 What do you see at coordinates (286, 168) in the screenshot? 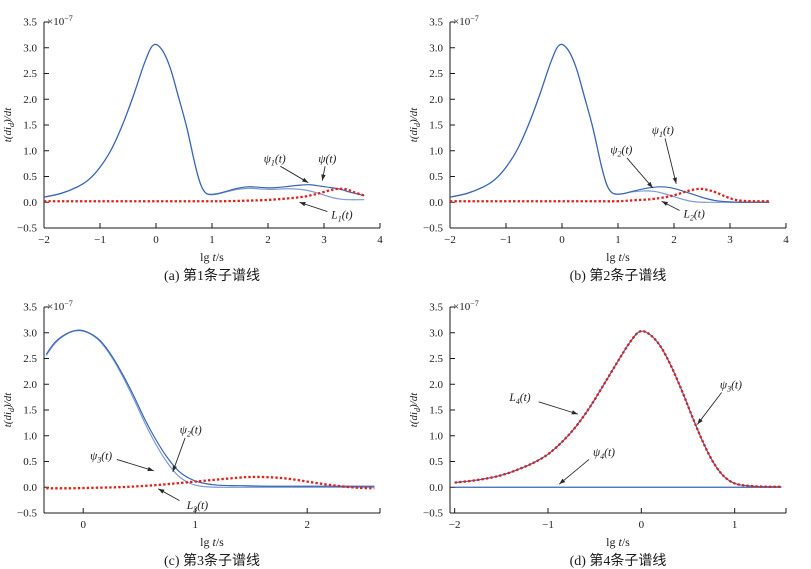
I see `annotation-ψ1t: ψ1(t)` at bounding box center [286, 168].